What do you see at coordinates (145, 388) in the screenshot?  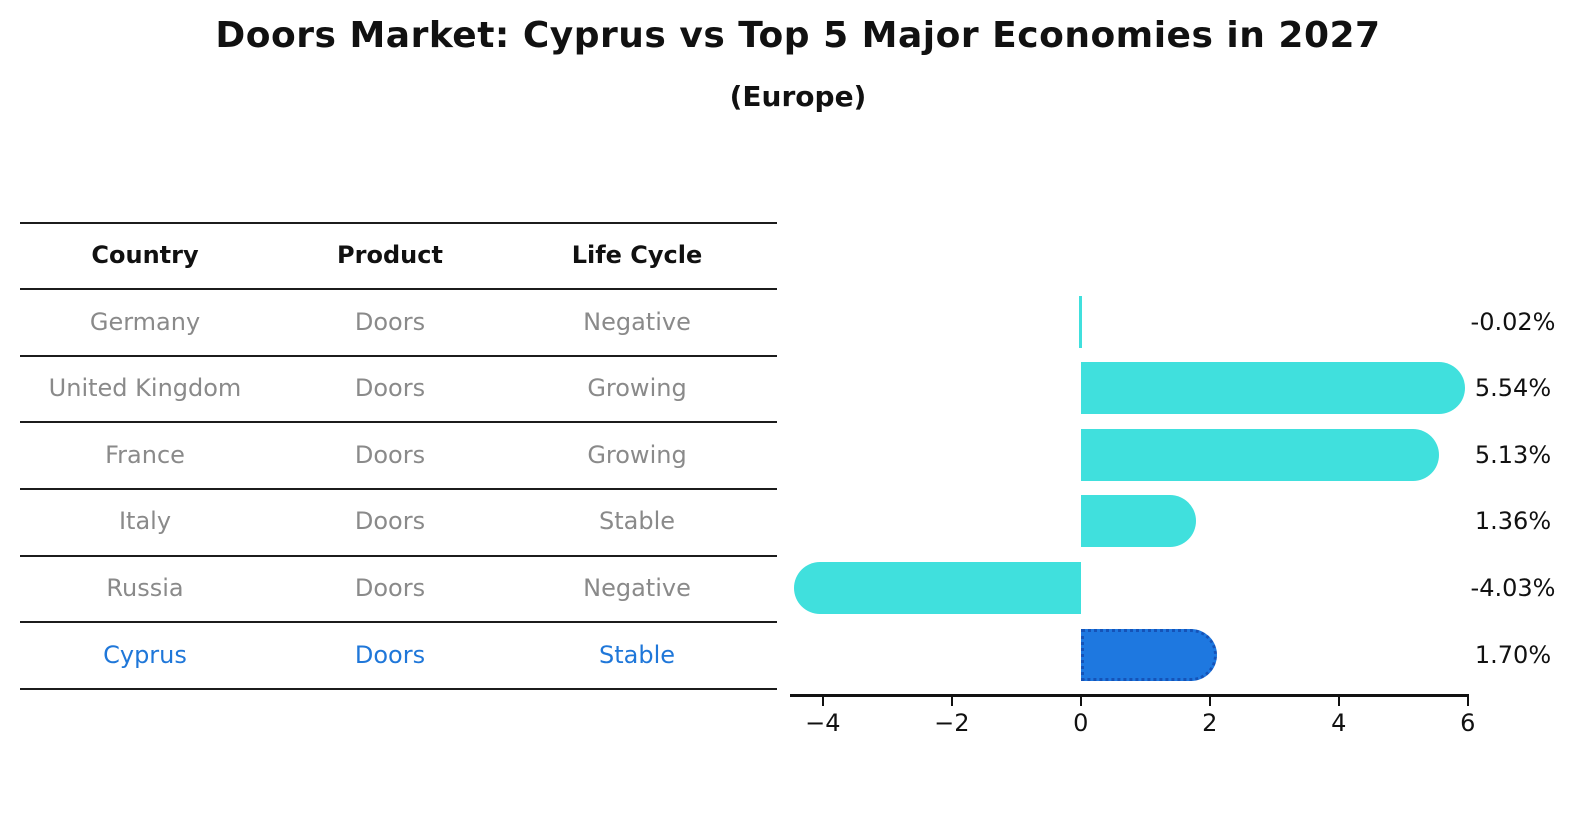 I see `cell-country: United Kingdom` at bounding box center [145, 388].